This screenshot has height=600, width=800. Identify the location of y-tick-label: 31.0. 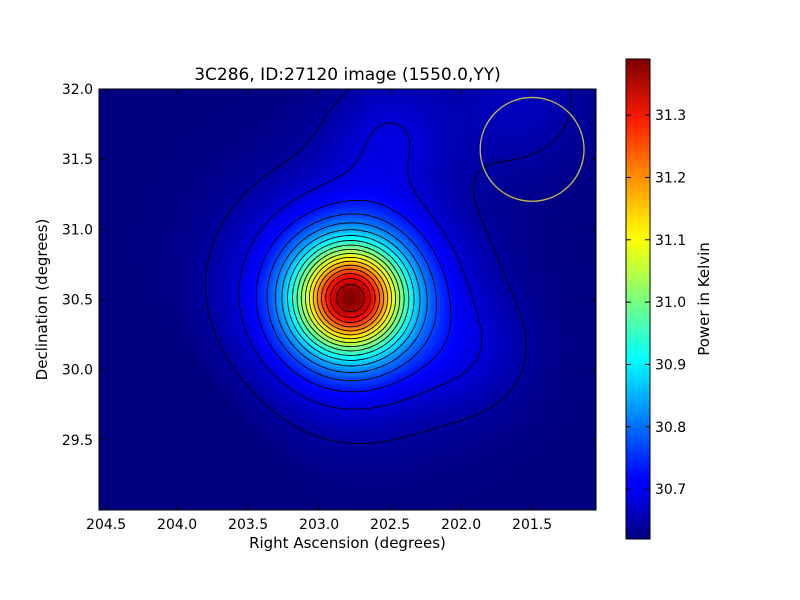
(77, 230).